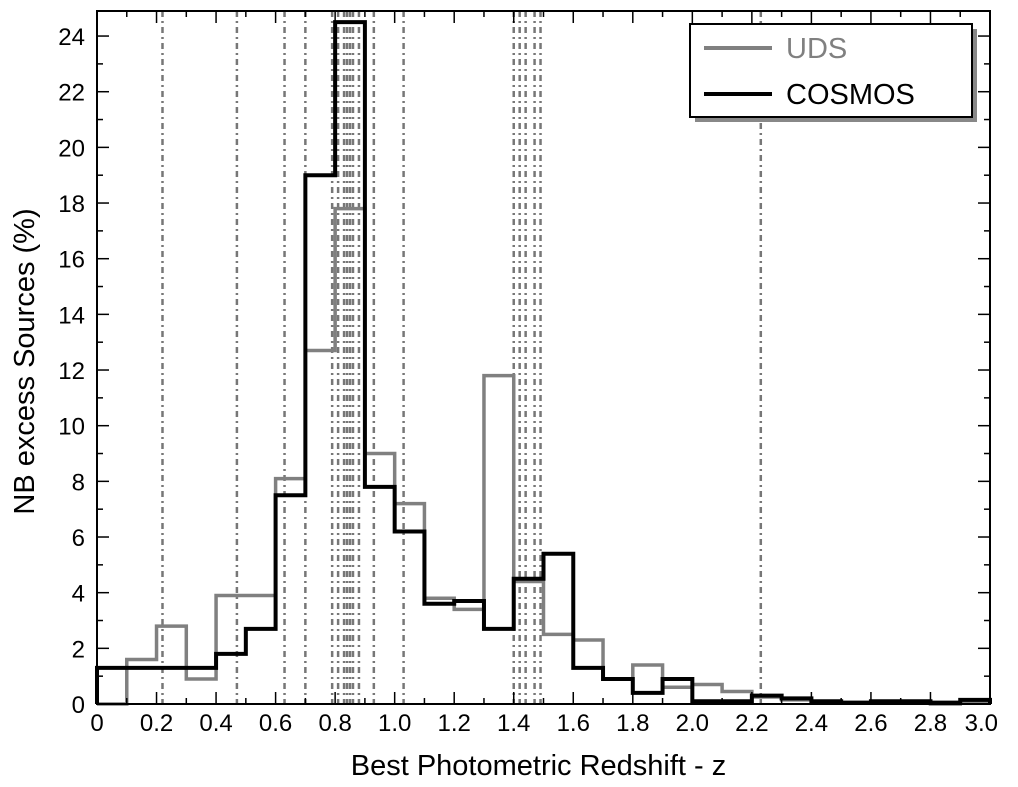  I want to click on x-tick-label: 2.2, so click(751, 723).